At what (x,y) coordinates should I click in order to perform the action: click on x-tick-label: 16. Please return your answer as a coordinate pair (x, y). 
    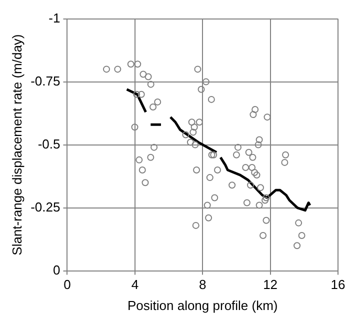
    Looking at the image, I should click on (338, 284).